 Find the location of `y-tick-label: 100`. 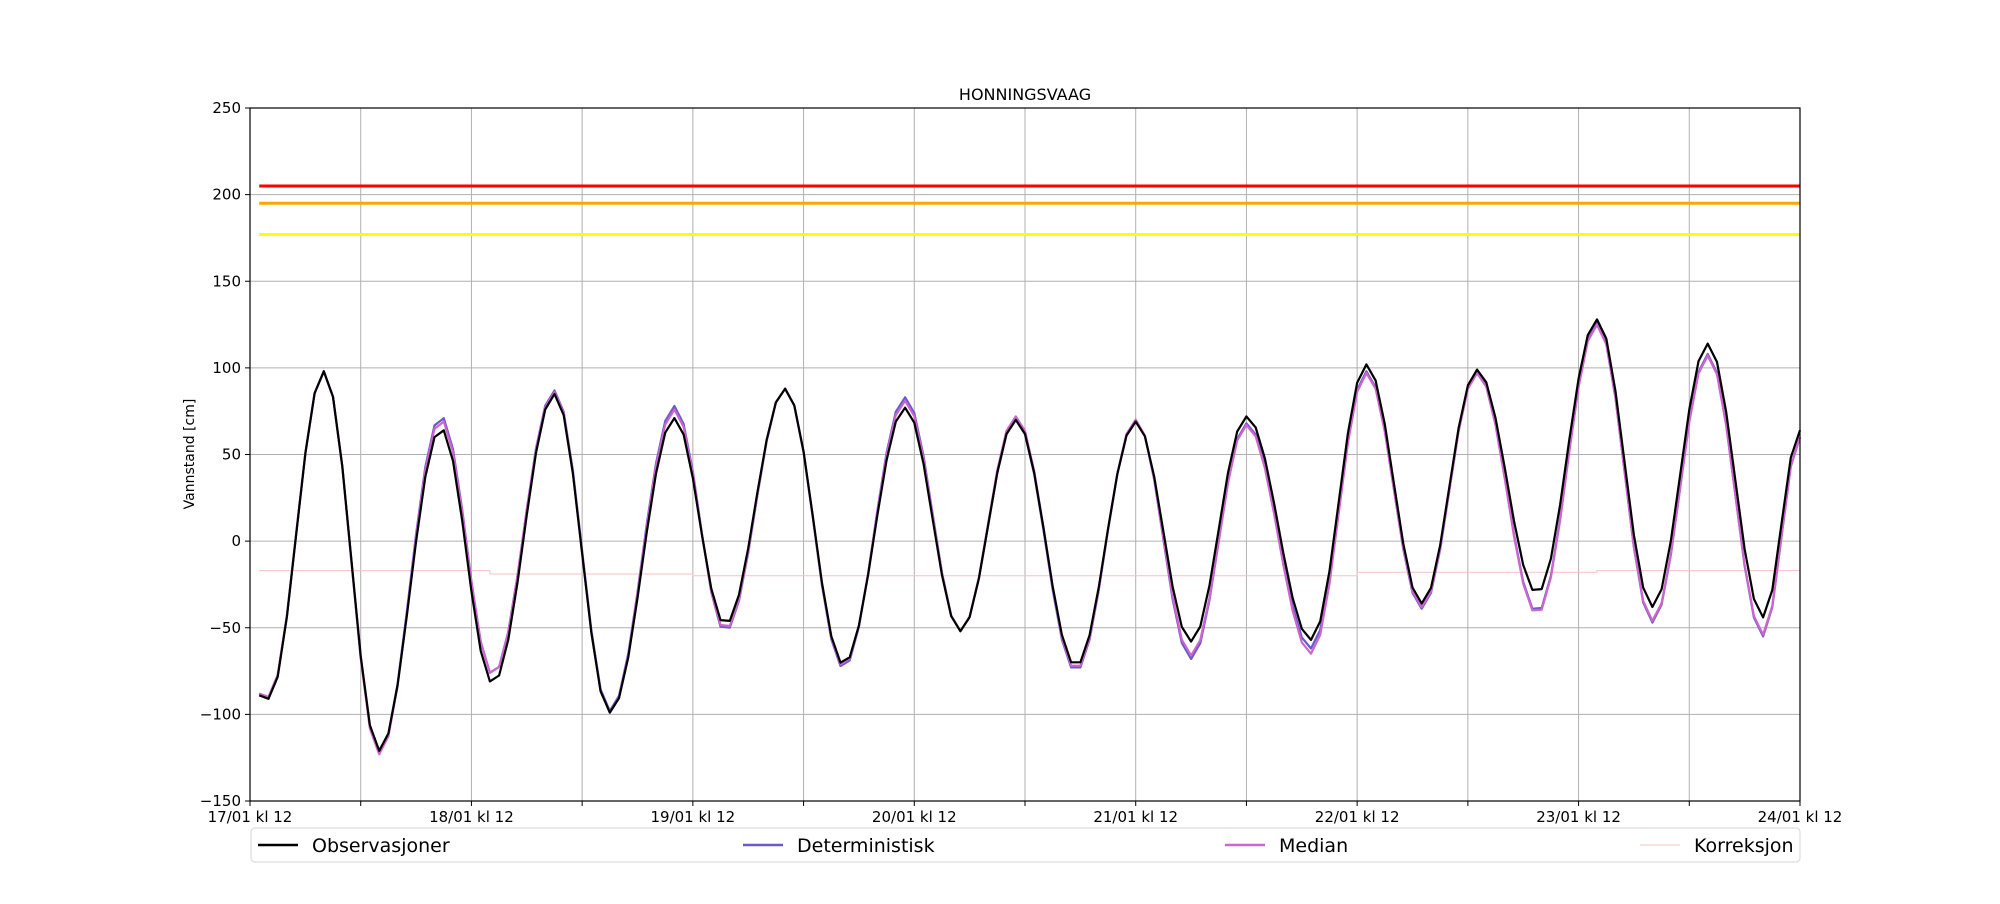

y-tick-label: 100 is located at coordinates (226, 368).